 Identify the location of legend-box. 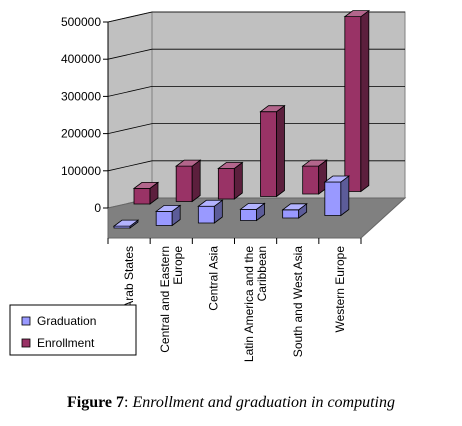
(73, 330).